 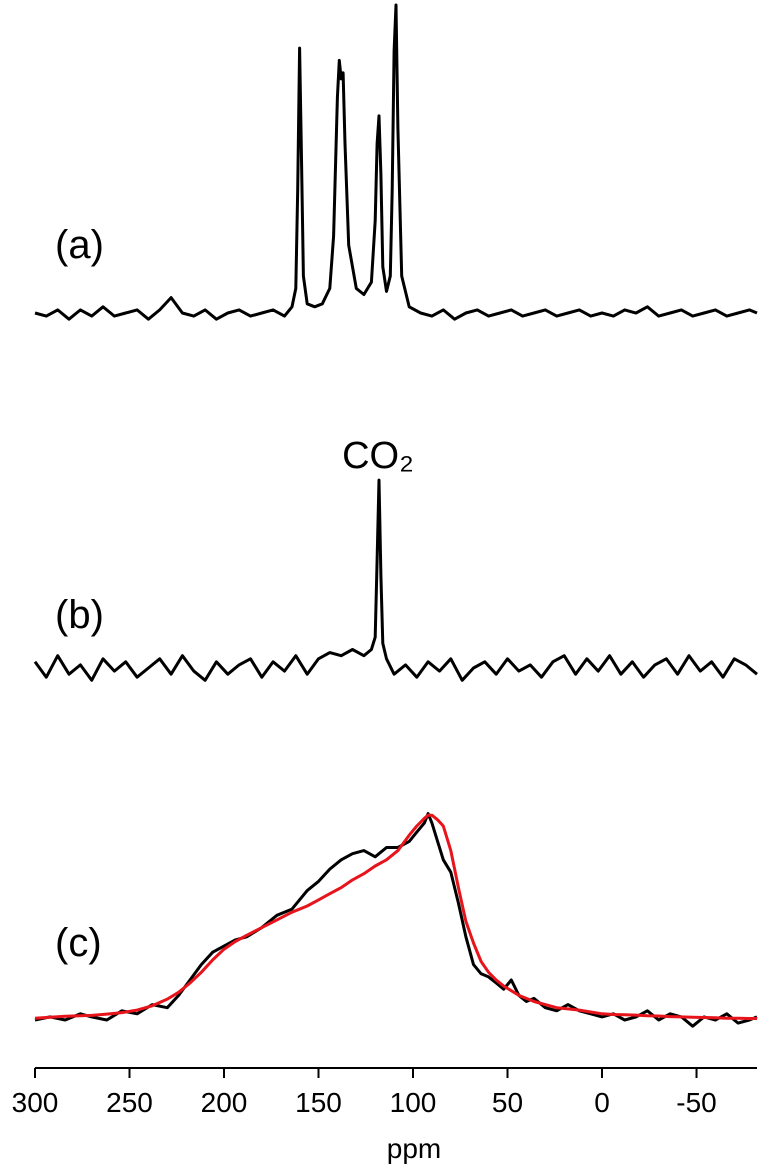 What do you see at coordinates (35, 1102) in the screenshot?
I see `x-tick-label: 300` at bounding box center [35, 1102].